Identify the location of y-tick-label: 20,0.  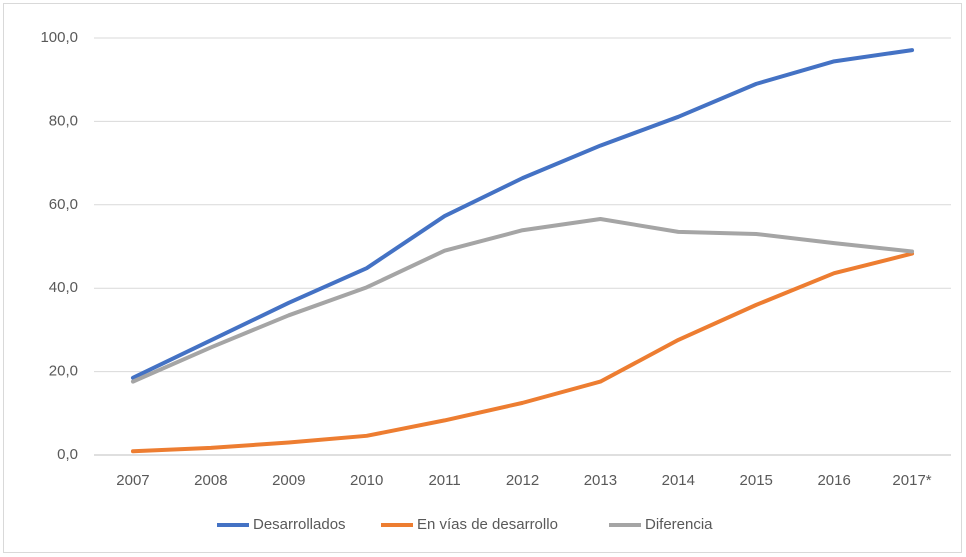
(63, 371).